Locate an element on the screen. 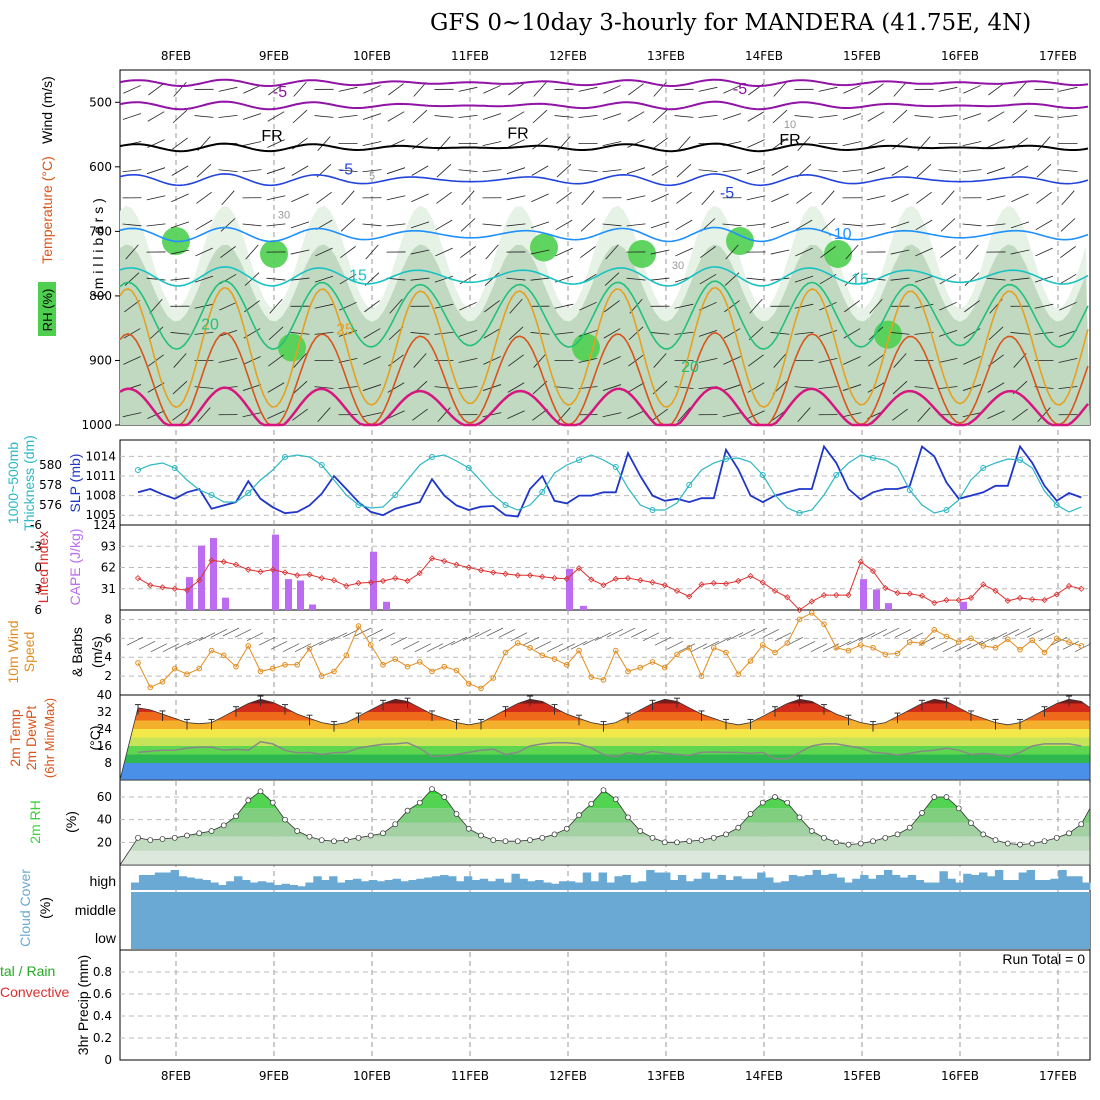  temperature-contour is located at coordinates (604, 276).